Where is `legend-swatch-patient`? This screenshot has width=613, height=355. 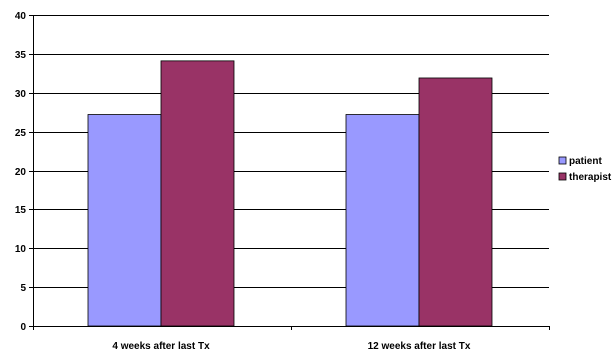
legend-swatch-patient is located at coordinates (562, 160).